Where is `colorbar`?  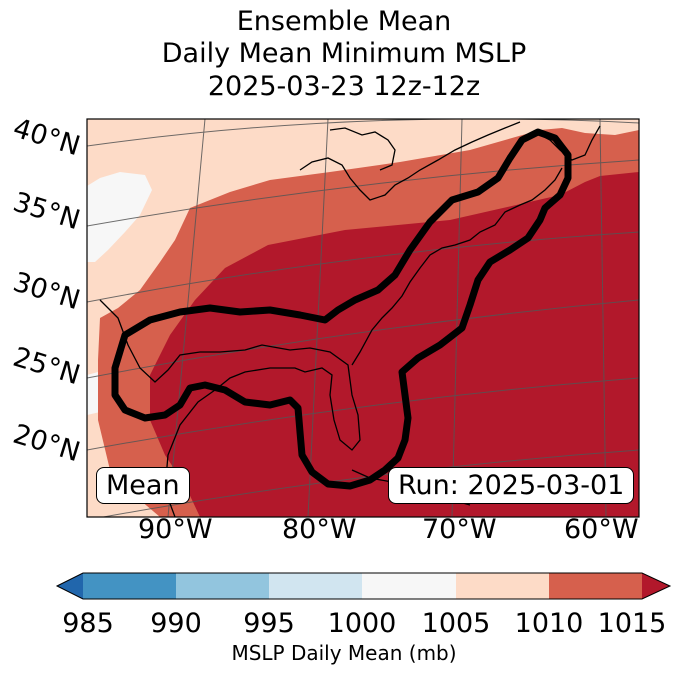 colorbar is located at coordinates (363, 586).